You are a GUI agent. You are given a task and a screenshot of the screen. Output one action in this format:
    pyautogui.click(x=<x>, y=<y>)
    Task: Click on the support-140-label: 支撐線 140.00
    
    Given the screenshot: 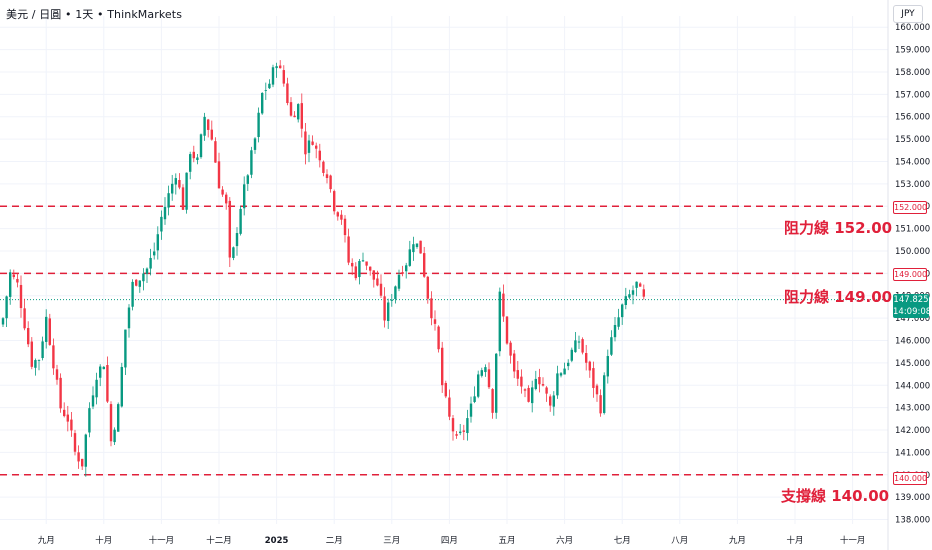 What is the action you would take?
    pyautogui.click(x=835, y=496)
    